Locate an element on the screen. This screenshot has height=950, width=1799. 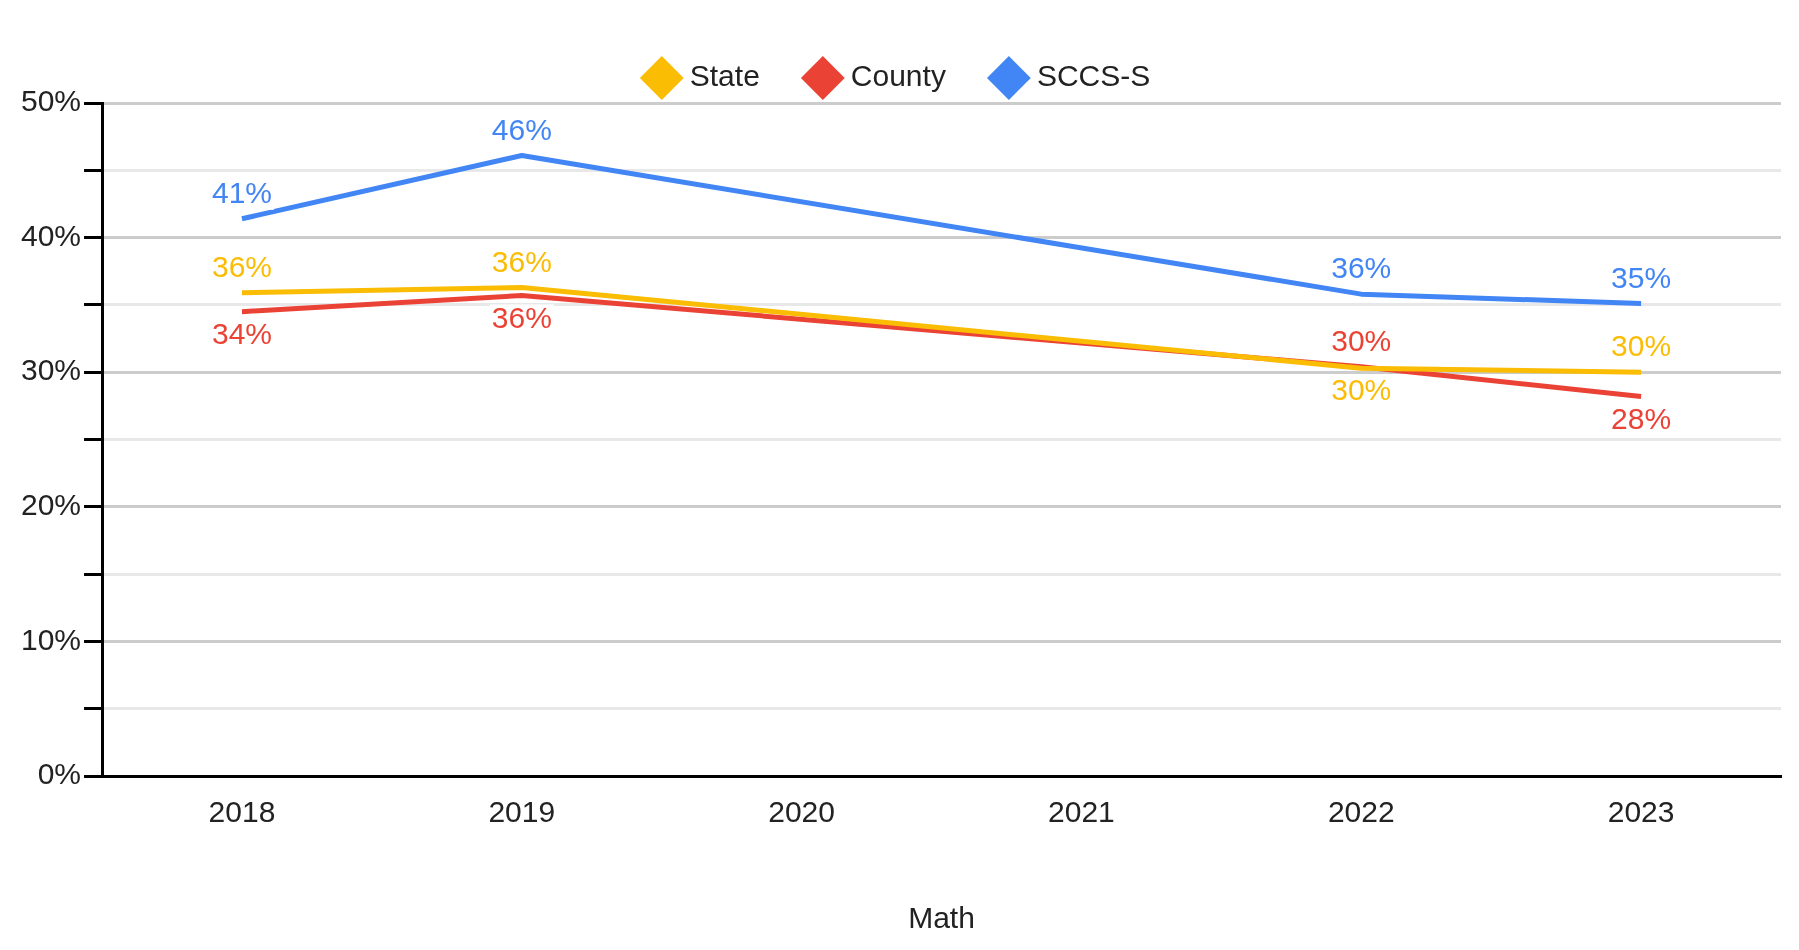
y-tick-label: 40% is located at coordinates (51, 235).